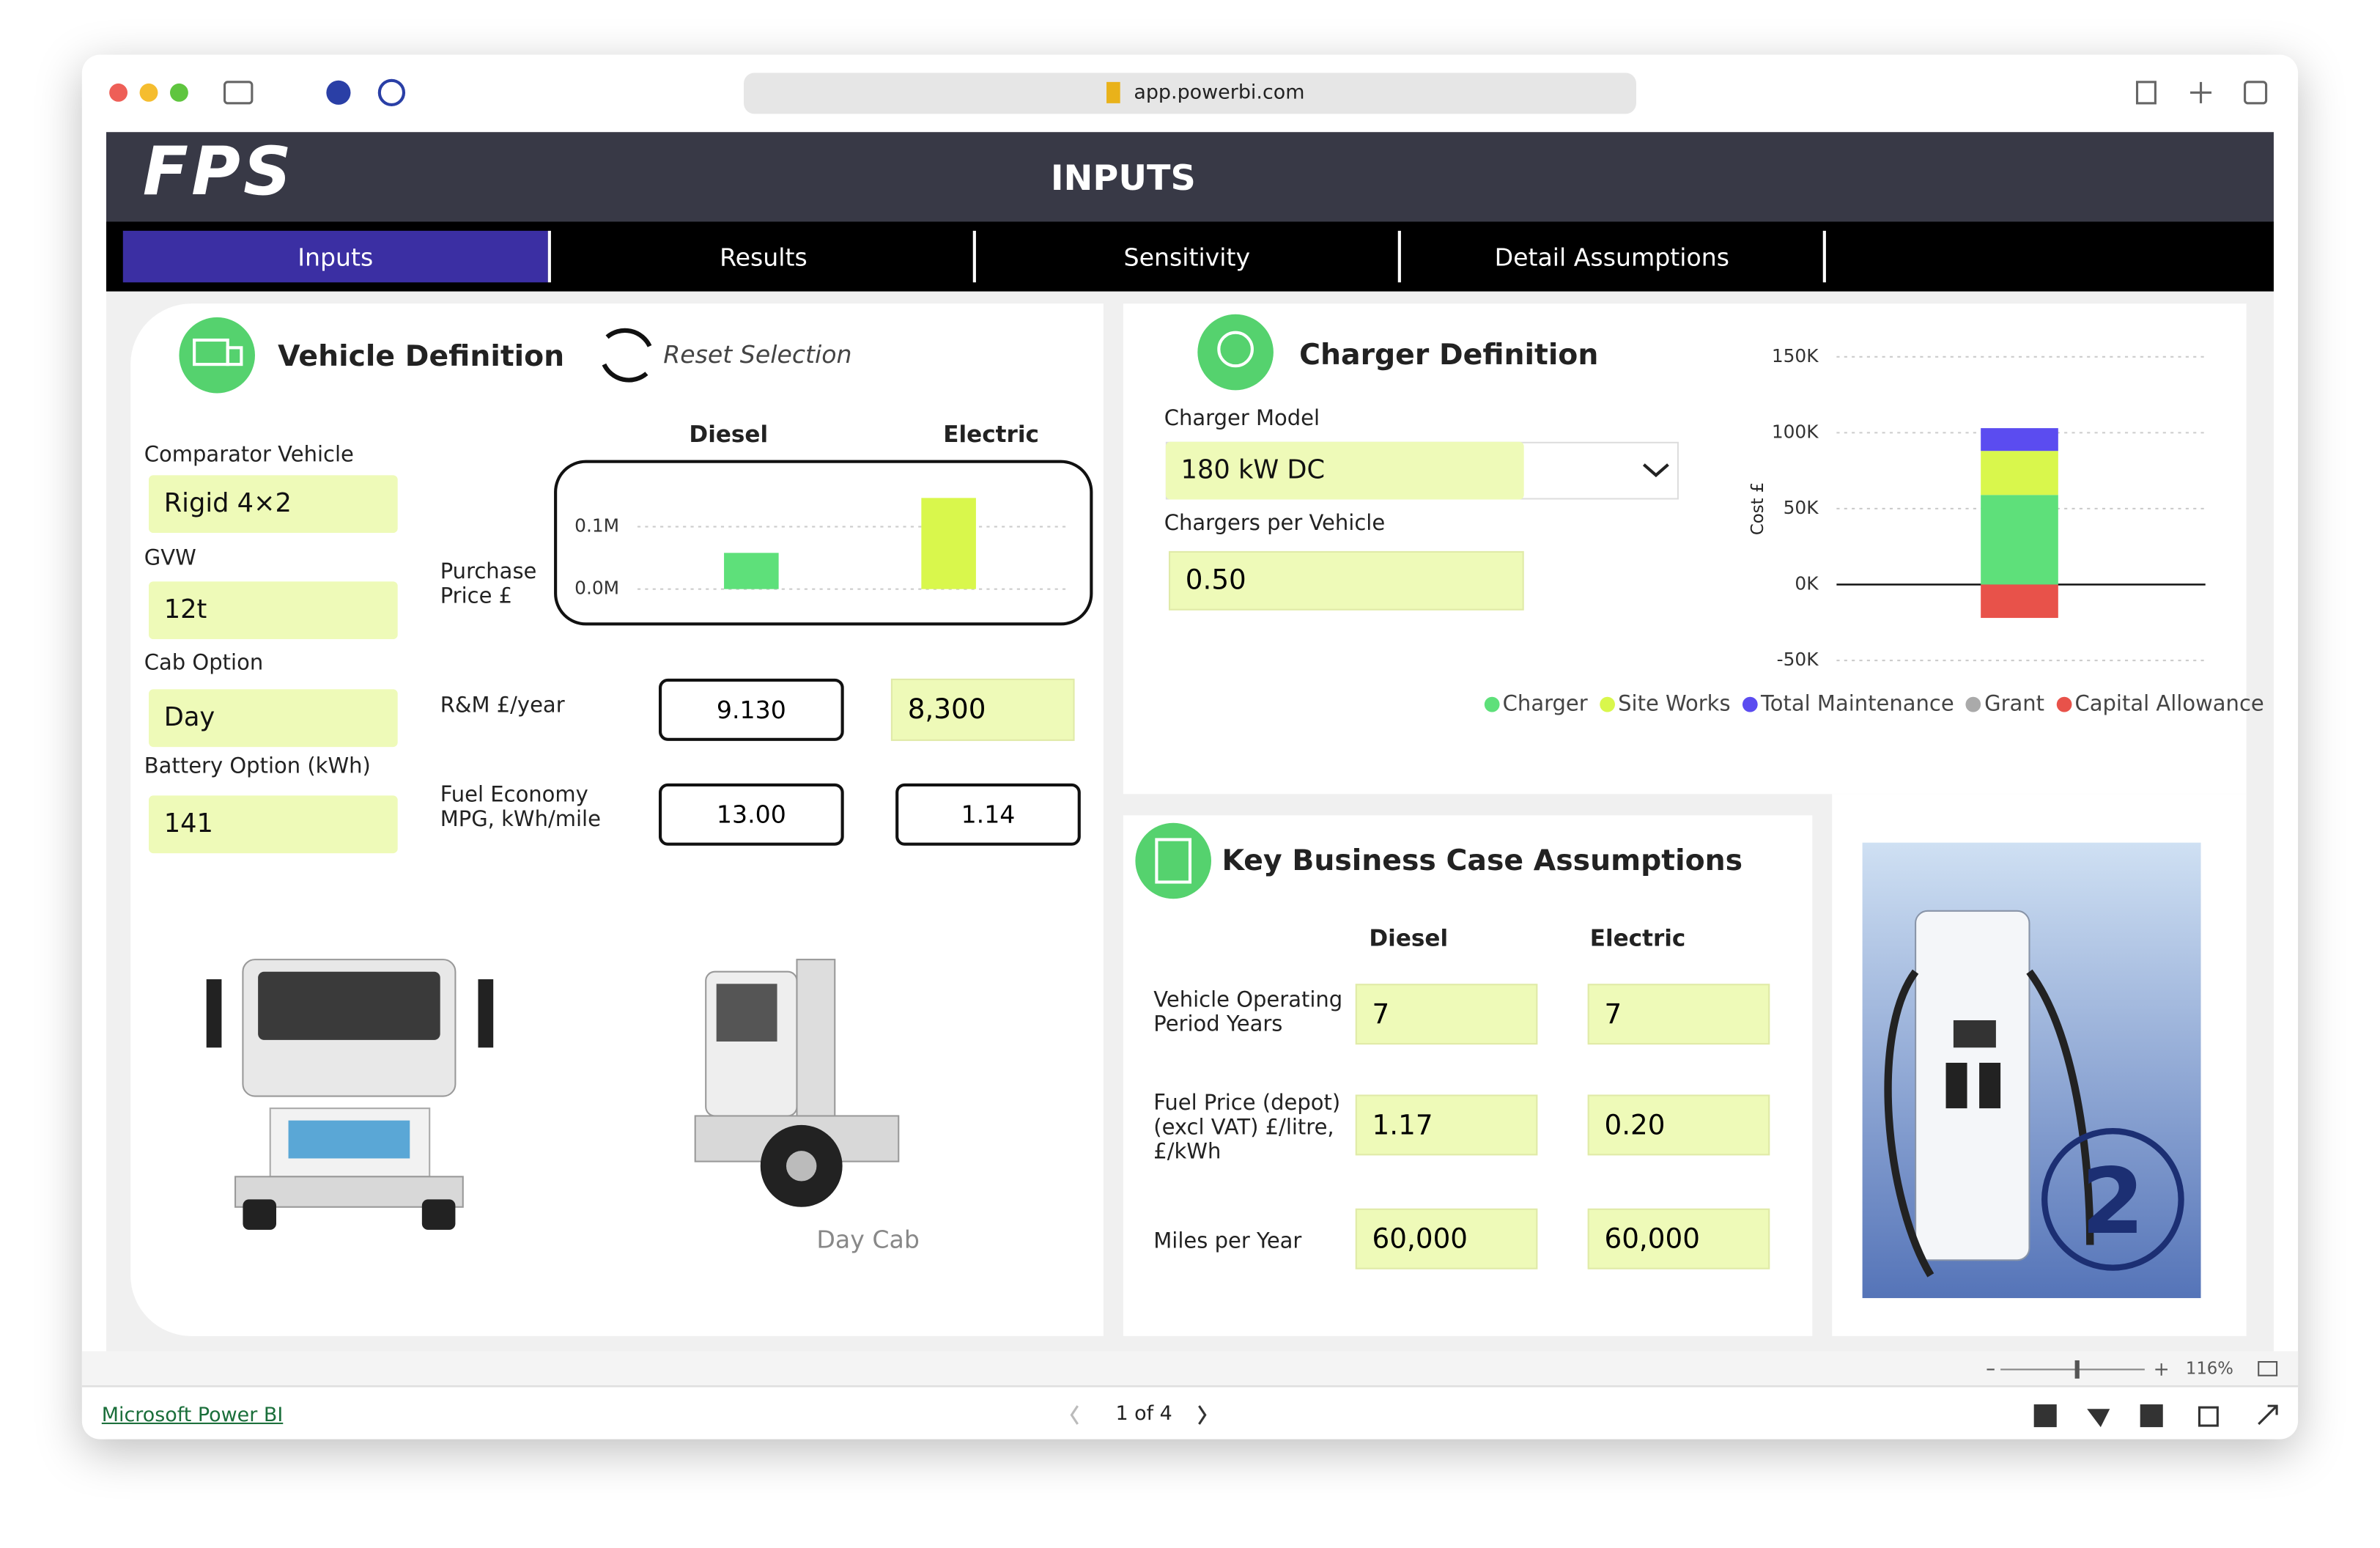 The width and height of the screenshot is (2380, 1548). Describe the element at coordinates (764, 256) in the screenshot. I see `tab: Results` at that location.